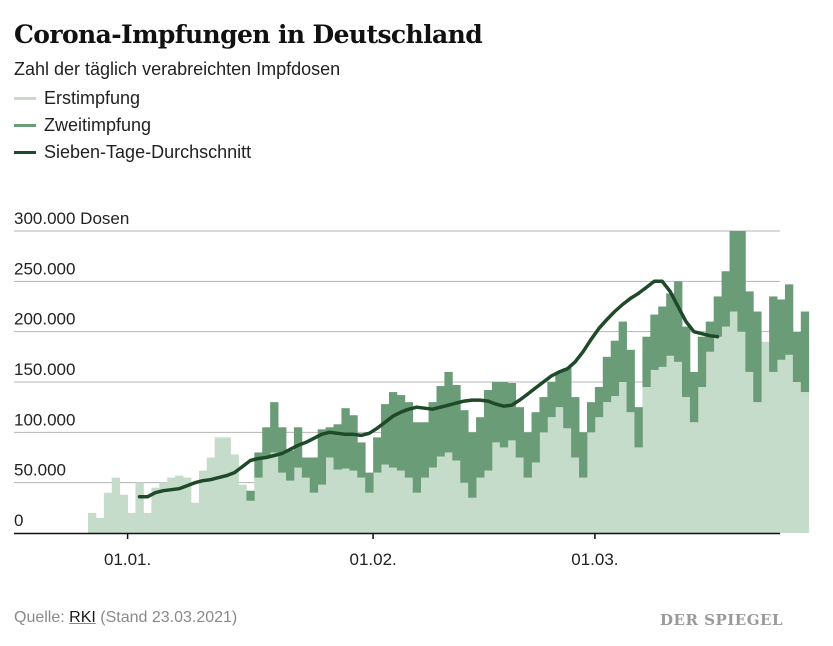 The width and height of the screenshot is (833, 646). I want to click on legend-swatch-erstimpfung, so click(25, 98).